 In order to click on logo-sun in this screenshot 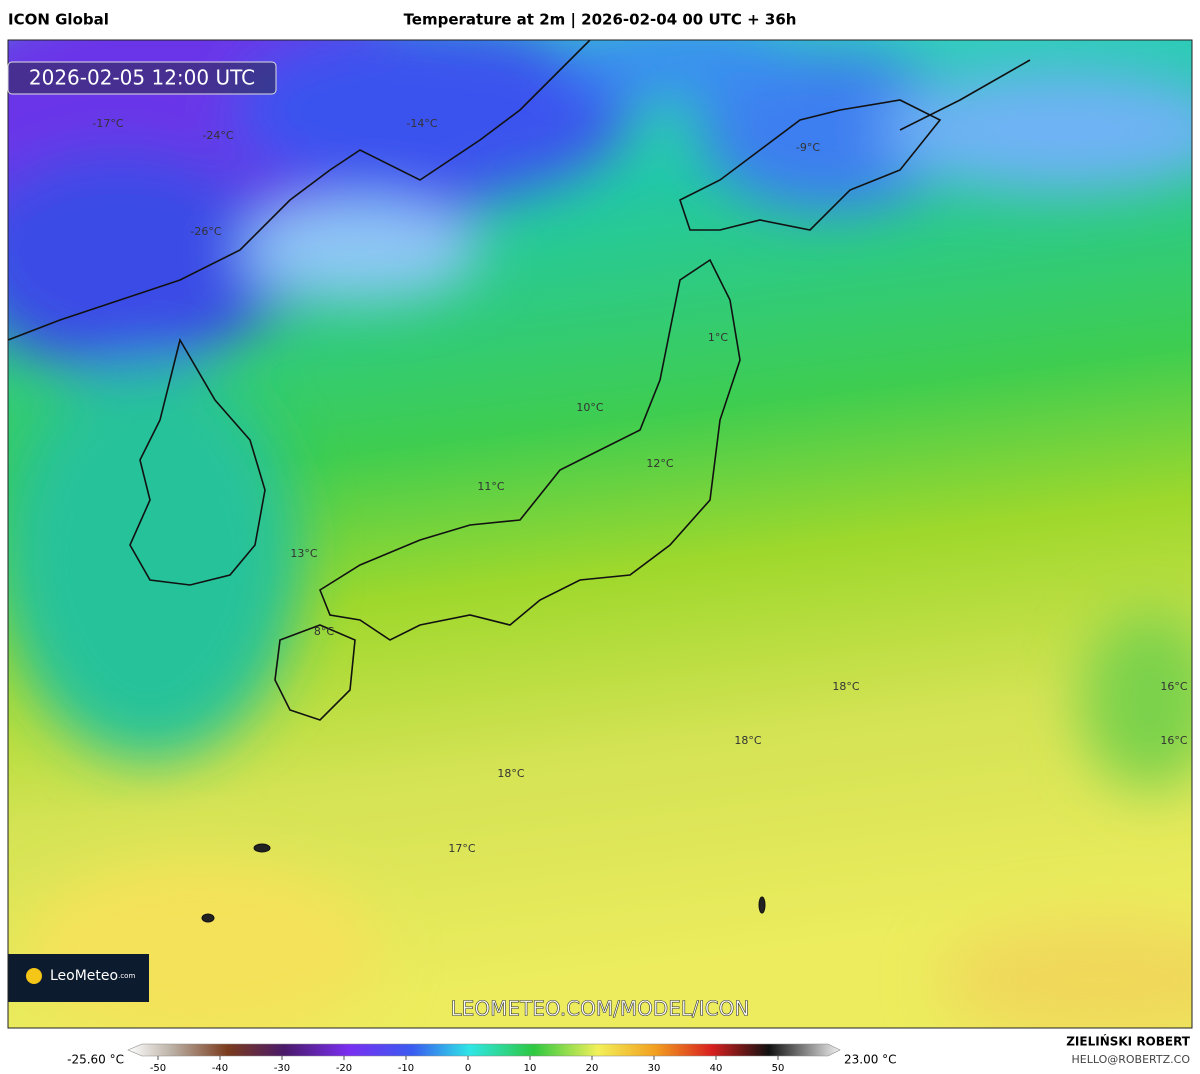, I will do `click(34, 976)`.